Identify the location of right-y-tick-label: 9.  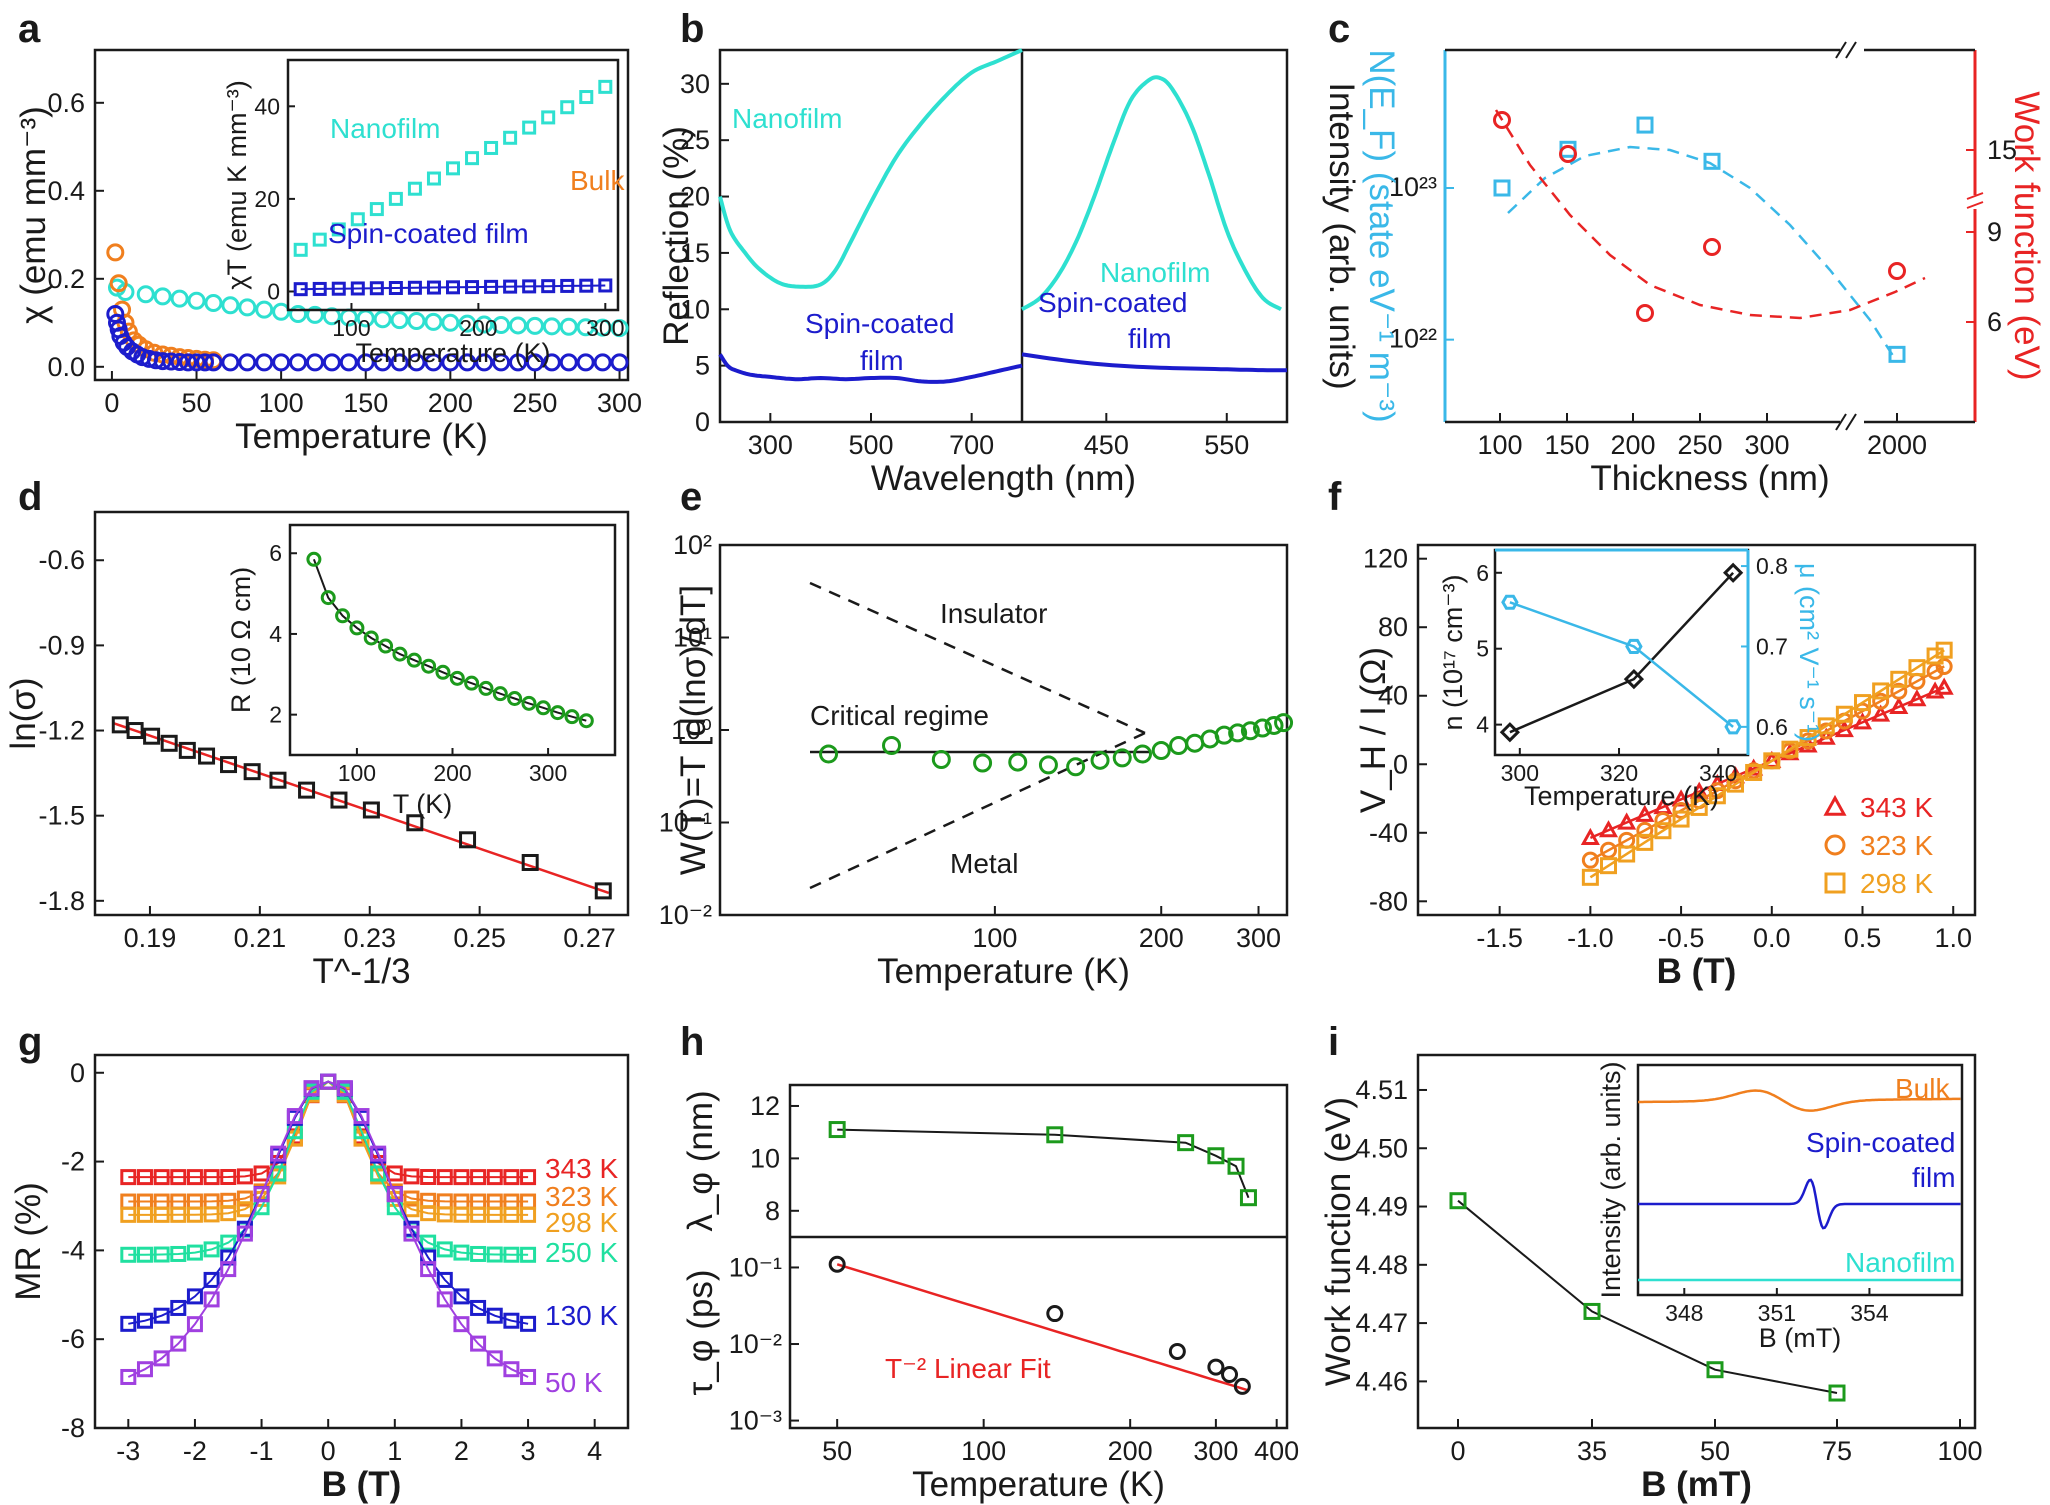
(1994, 232).